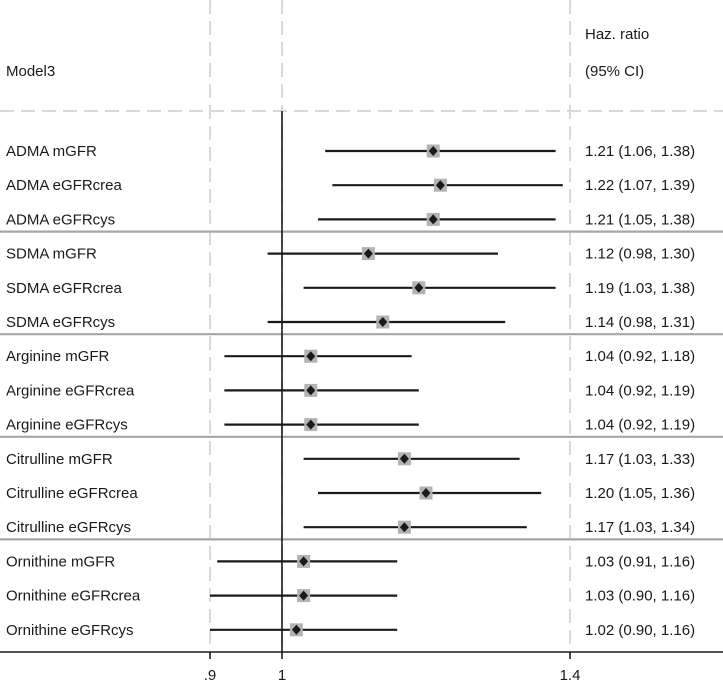 Image resolution: width=723 pixels, height=687 pixels. Describe the element at coordinates (640, 254) in the screenshot. I see `ratio-text: 1.12 (0.98, 1.30)` at that location.